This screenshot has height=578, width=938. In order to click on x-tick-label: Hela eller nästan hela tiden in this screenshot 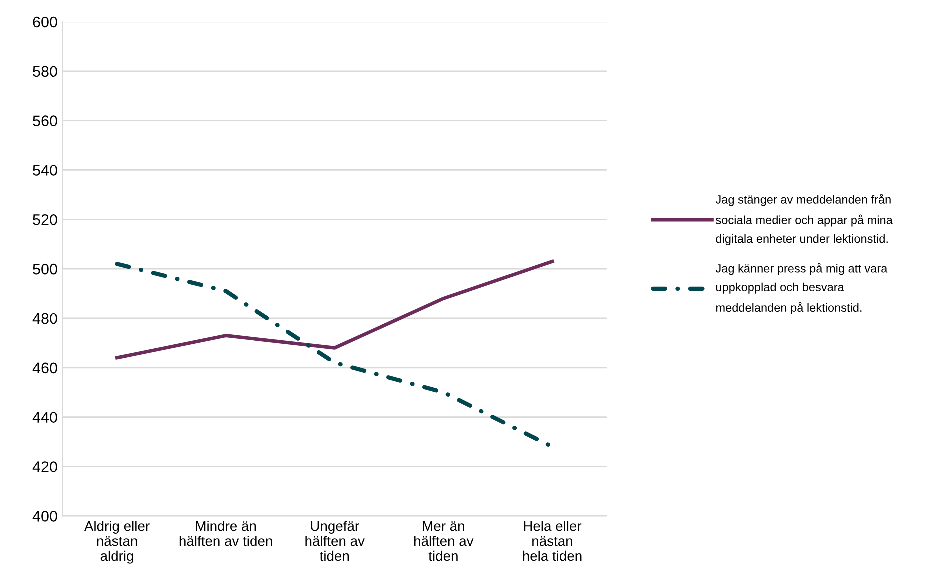, I will do `click(552, 541)`.